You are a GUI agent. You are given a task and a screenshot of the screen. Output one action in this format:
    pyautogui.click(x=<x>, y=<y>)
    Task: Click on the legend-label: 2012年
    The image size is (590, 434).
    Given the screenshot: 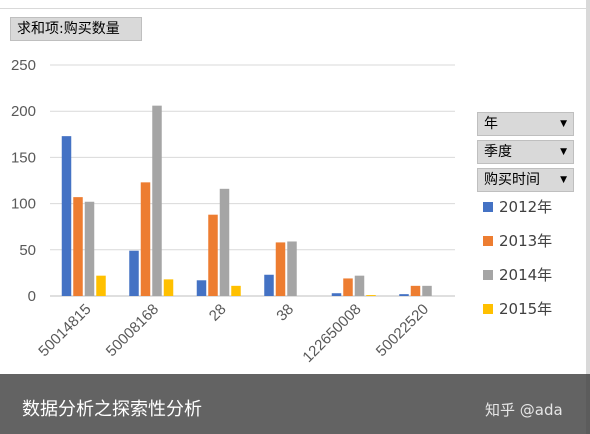 What is the action you would take?
    pyautogui.click(x=526, y=207)
    